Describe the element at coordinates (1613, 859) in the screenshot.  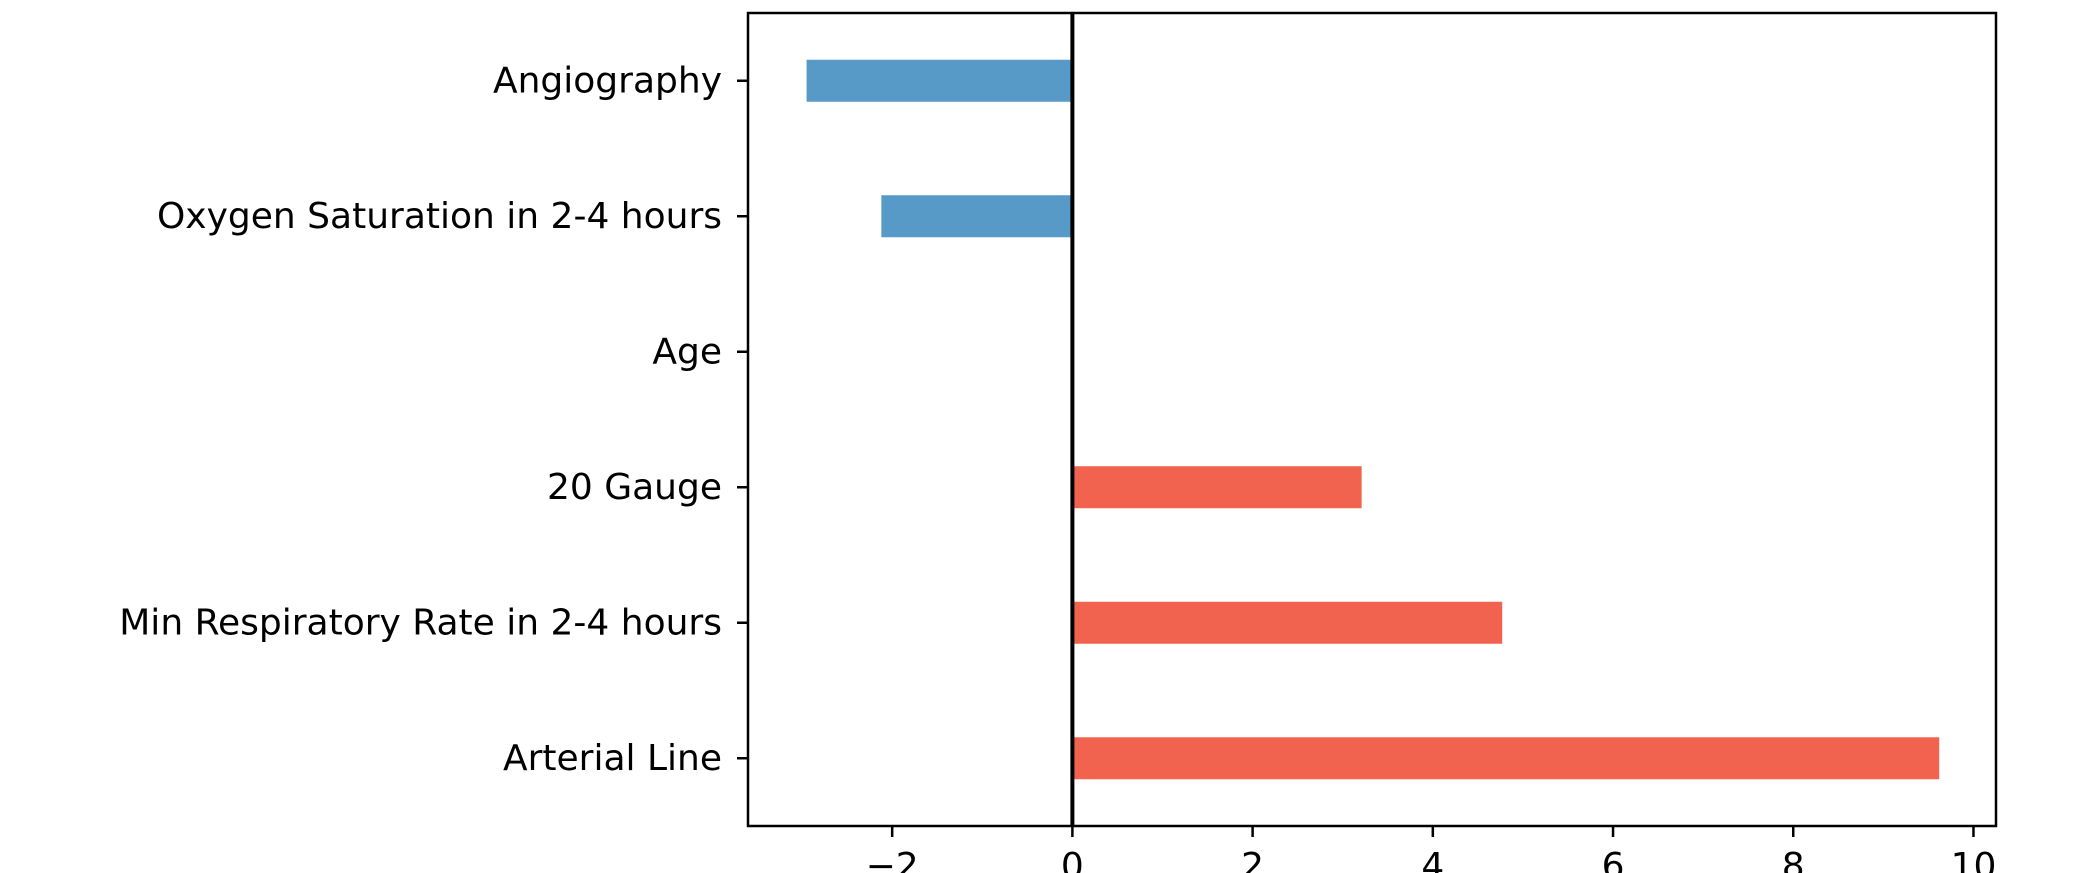
I see `x-tick-label: 6` at that location.